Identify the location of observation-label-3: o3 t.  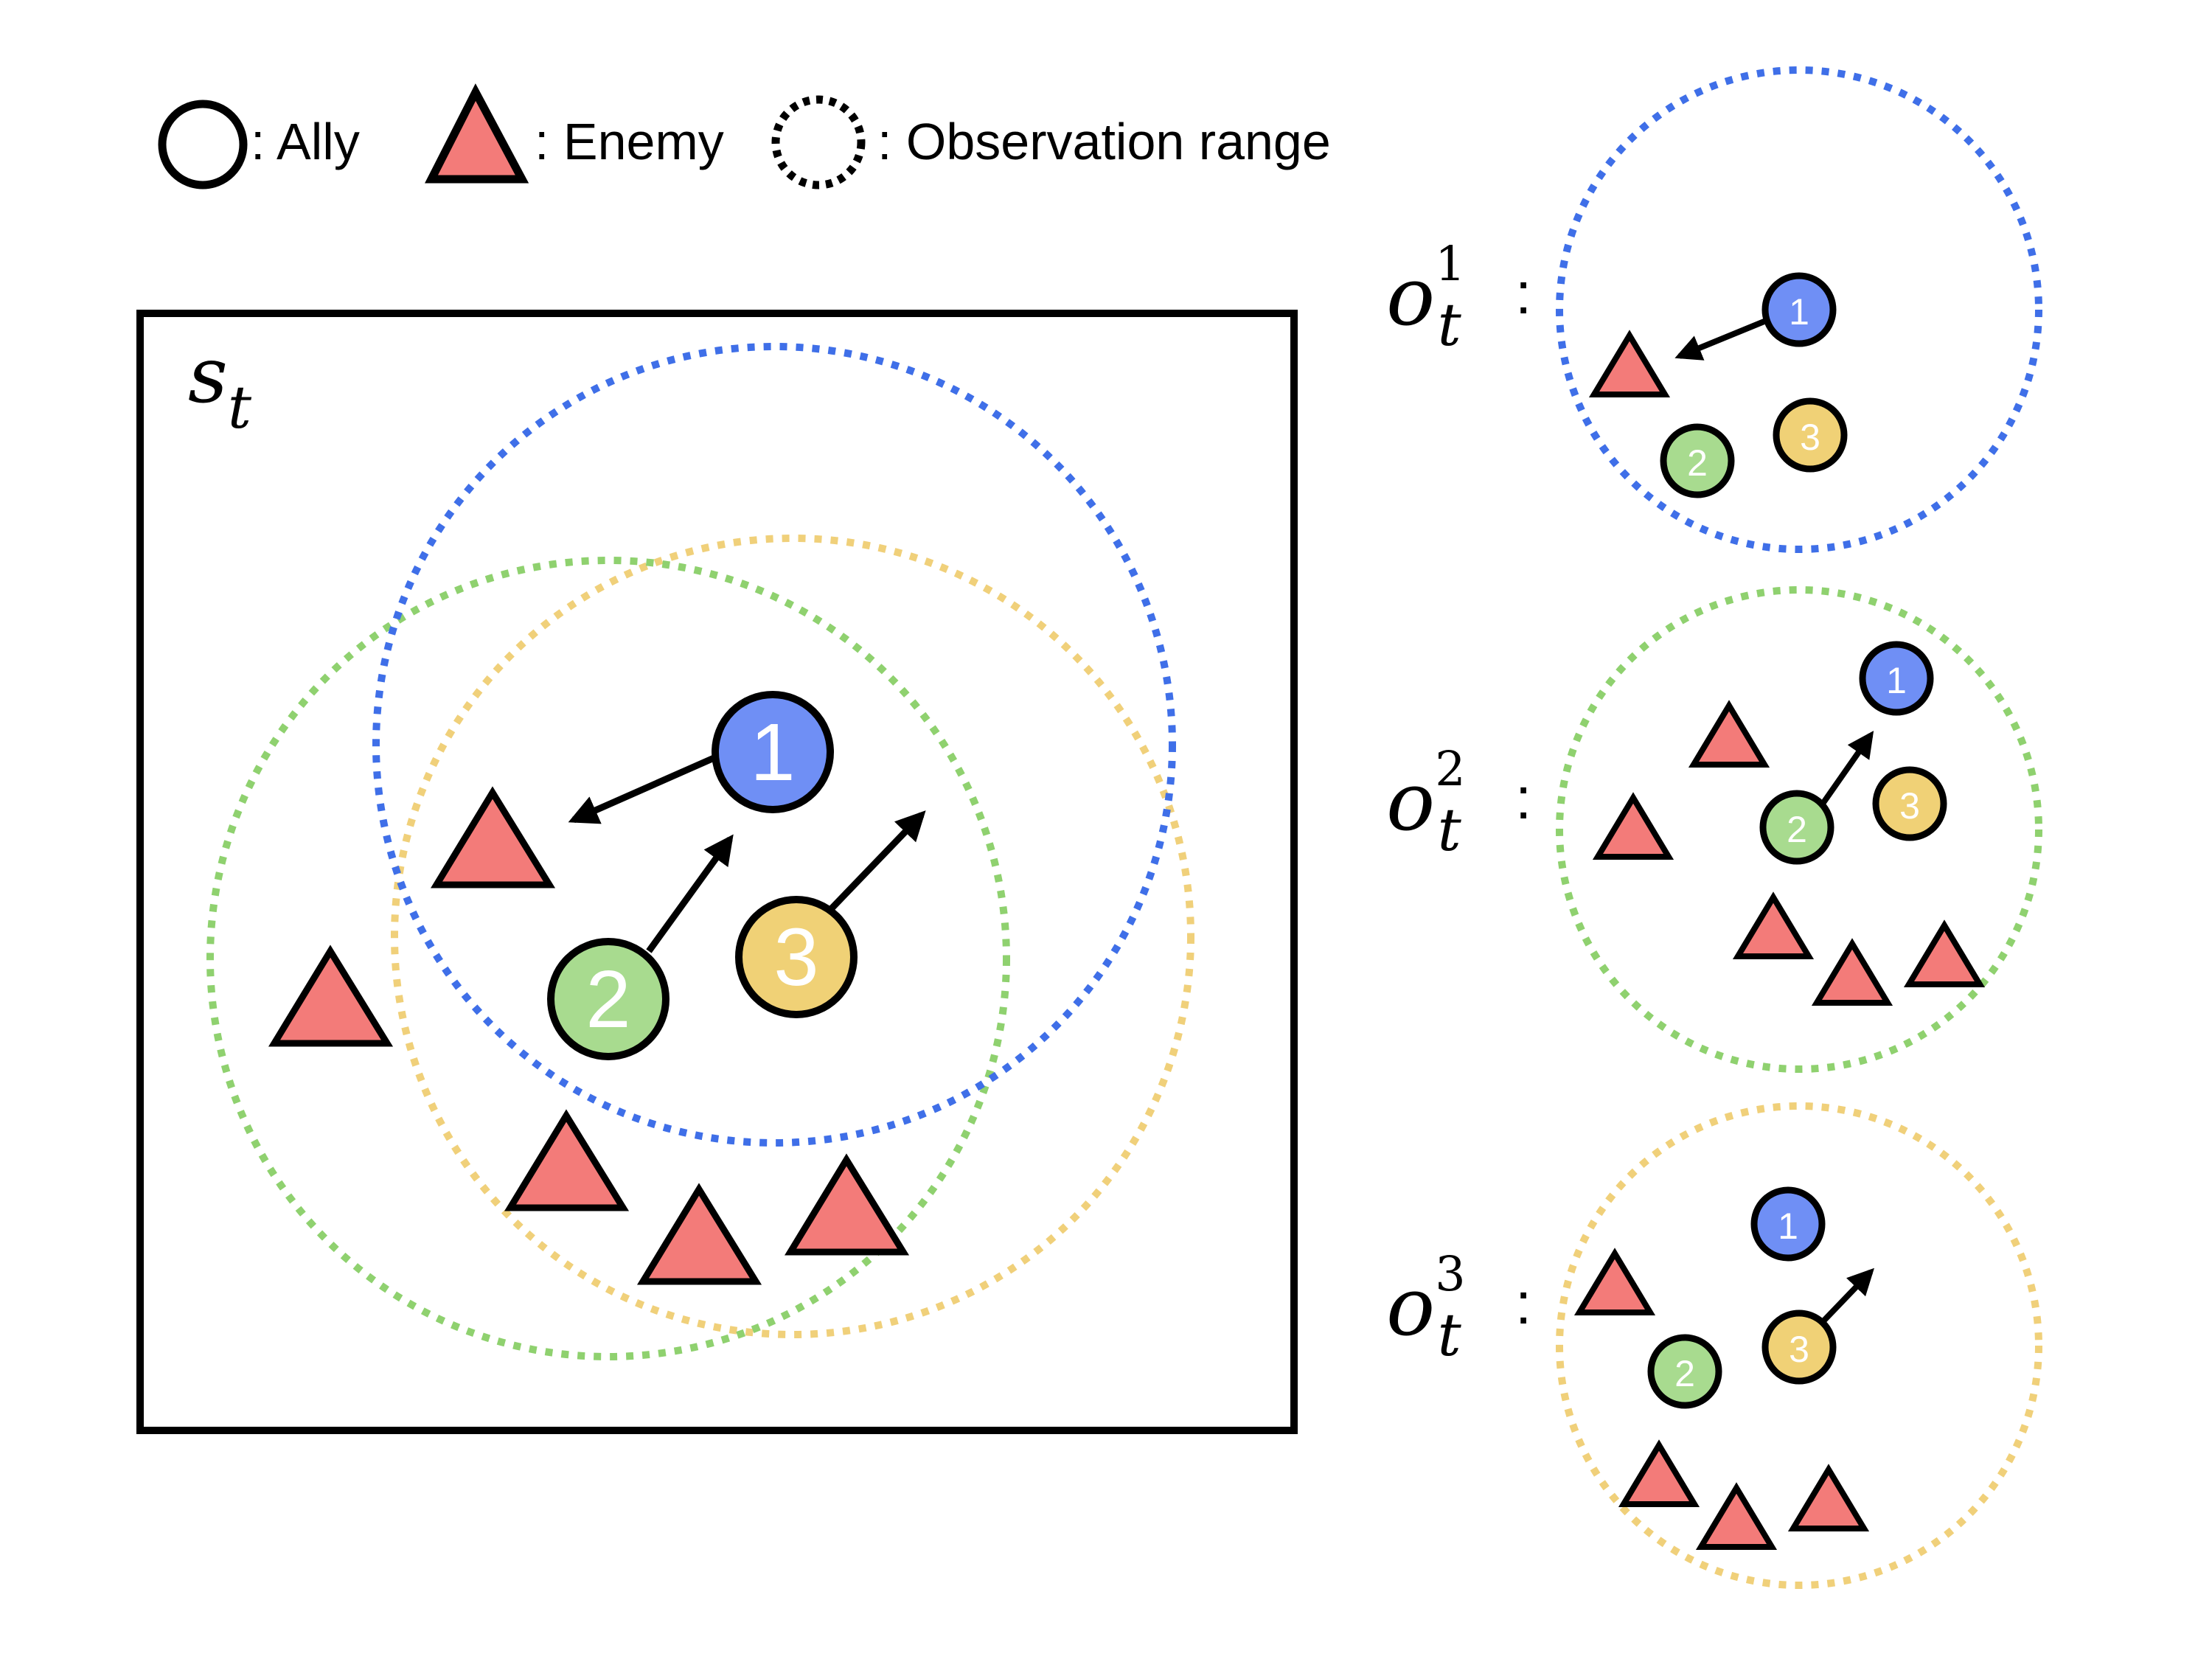
(1426, 1308).